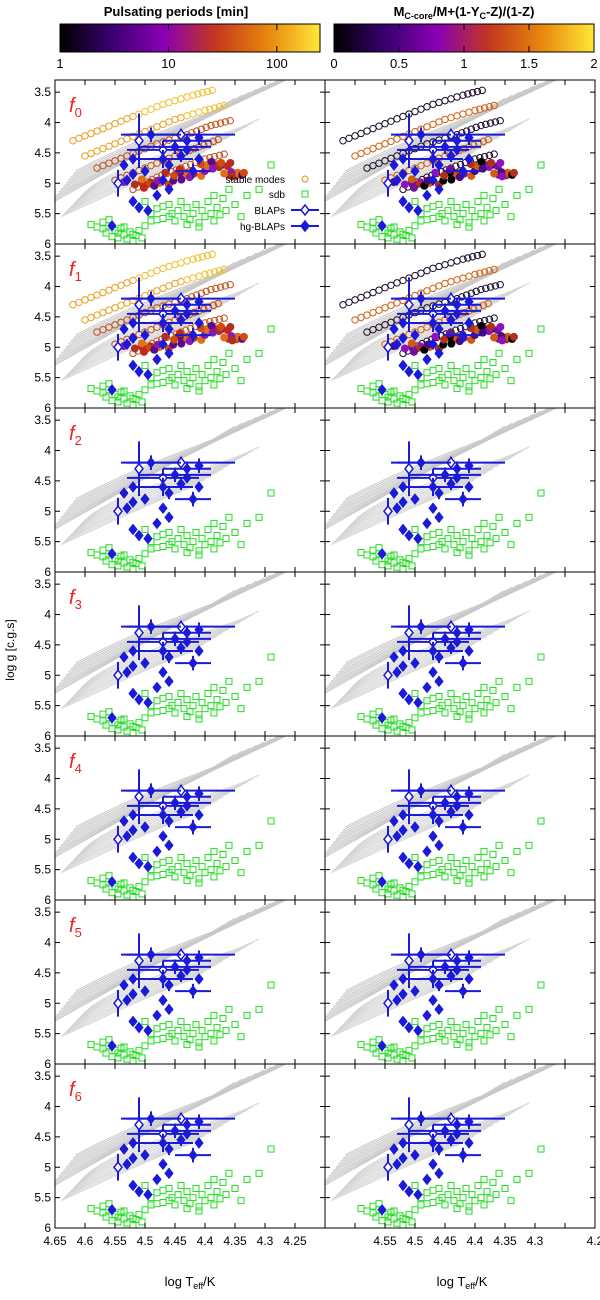 The height and width of the screenshot is (1300, 600). Describe the element at coordinates (75, 599) in the screenshot. I see `panel-label: f3` at that location.